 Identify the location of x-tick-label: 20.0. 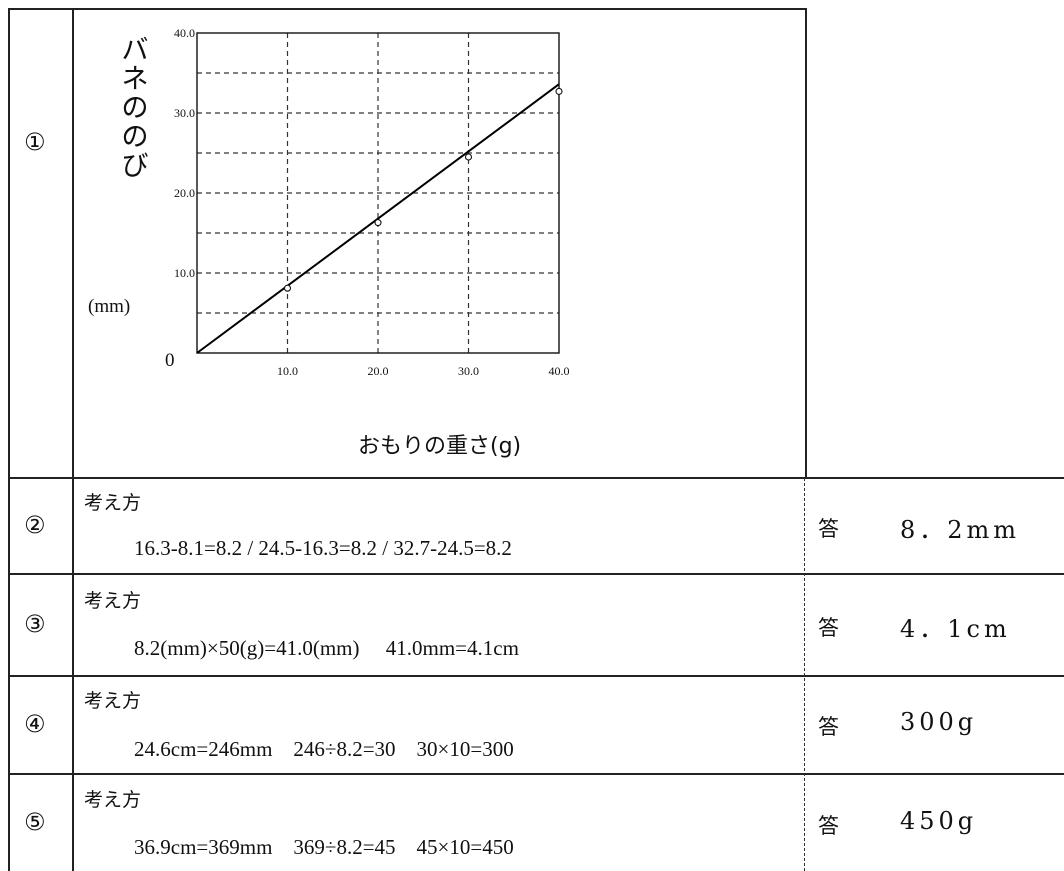
(378, 371).